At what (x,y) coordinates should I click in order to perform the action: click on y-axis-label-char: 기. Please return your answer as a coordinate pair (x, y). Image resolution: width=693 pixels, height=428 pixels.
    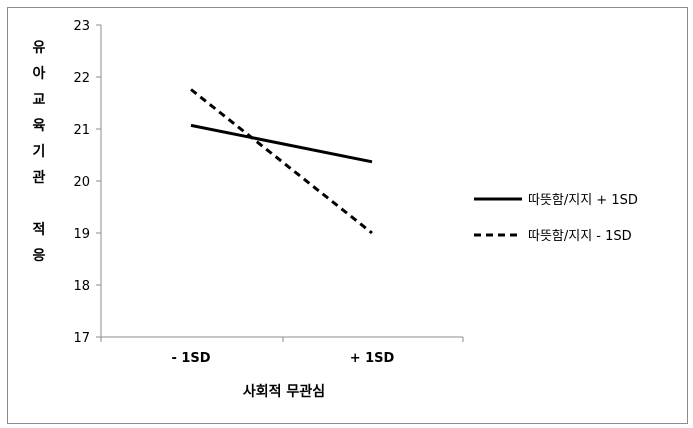
    Looking at the image, I should click on (39, 152).